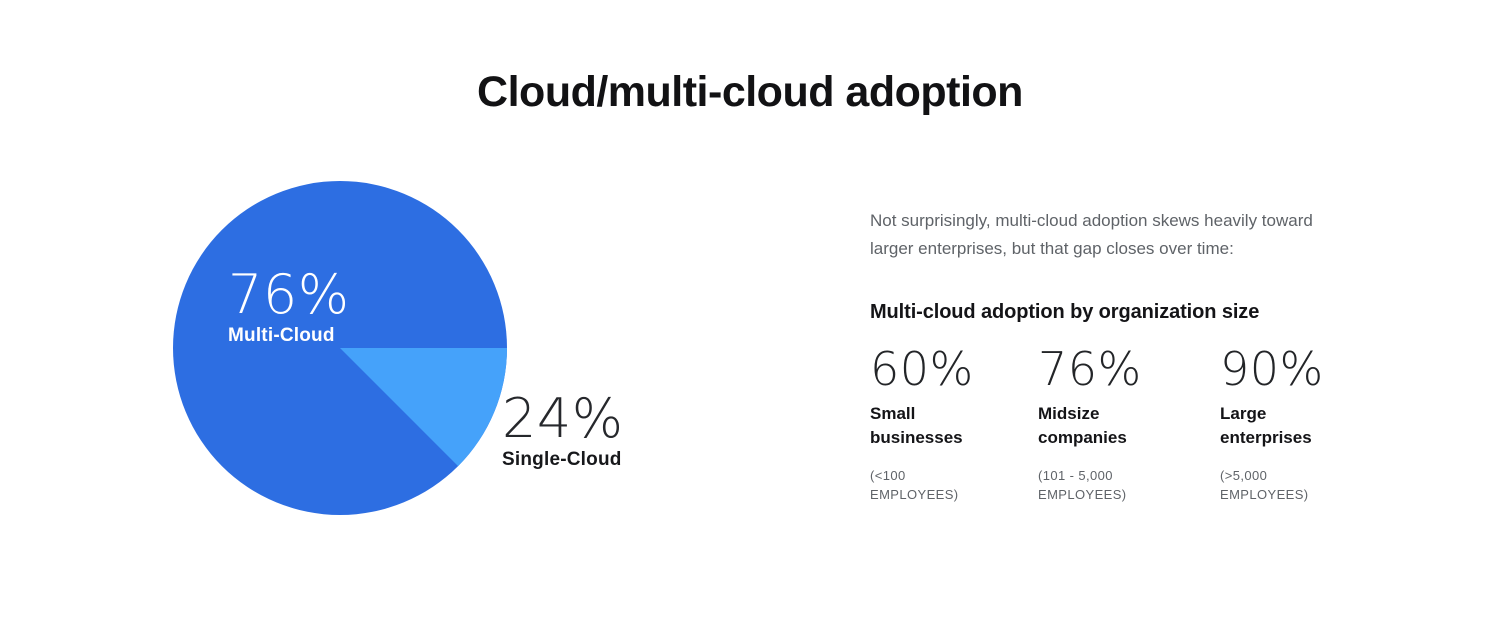 This screenshot has width=1500, height=637. What do you see at coordinates (1090, 369) in the screenshot?
I see `stat-value: 76%` at bounding box center [1090, 369].